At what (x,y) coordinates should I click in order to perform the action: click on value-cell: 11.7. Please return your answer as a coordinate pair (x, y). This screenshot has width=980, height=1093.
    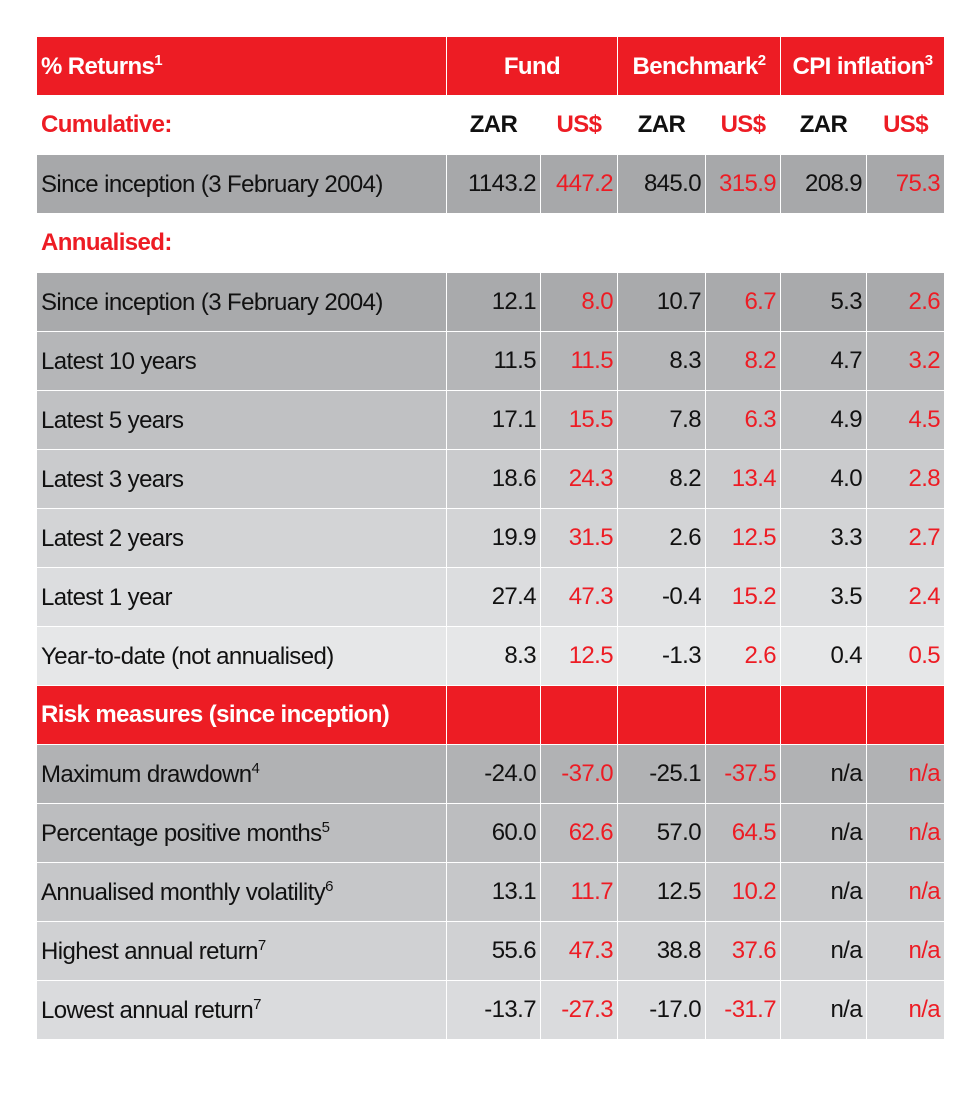
    Looking at the image, I should click on (579, 892).